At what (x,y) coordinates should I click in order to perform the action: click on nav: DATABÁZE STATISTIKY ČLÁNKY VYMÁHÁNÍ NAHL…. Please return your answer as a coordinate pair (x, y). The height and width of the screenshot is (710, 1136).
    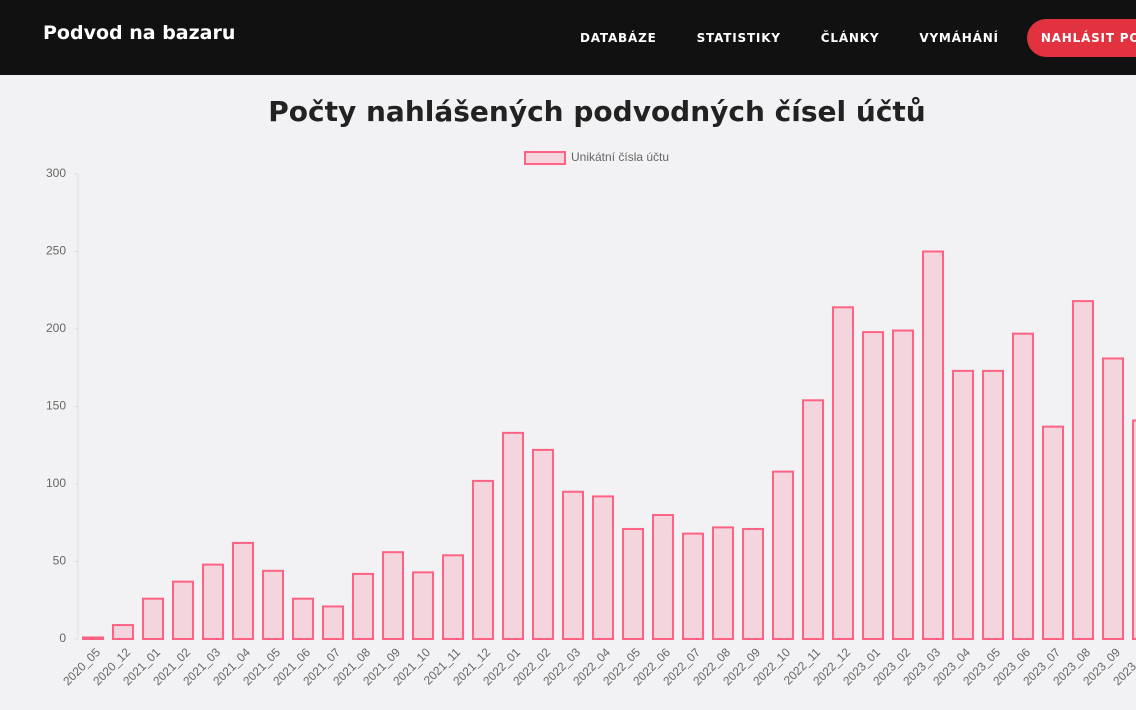
    Looking at the image, I should click on (848, 37).